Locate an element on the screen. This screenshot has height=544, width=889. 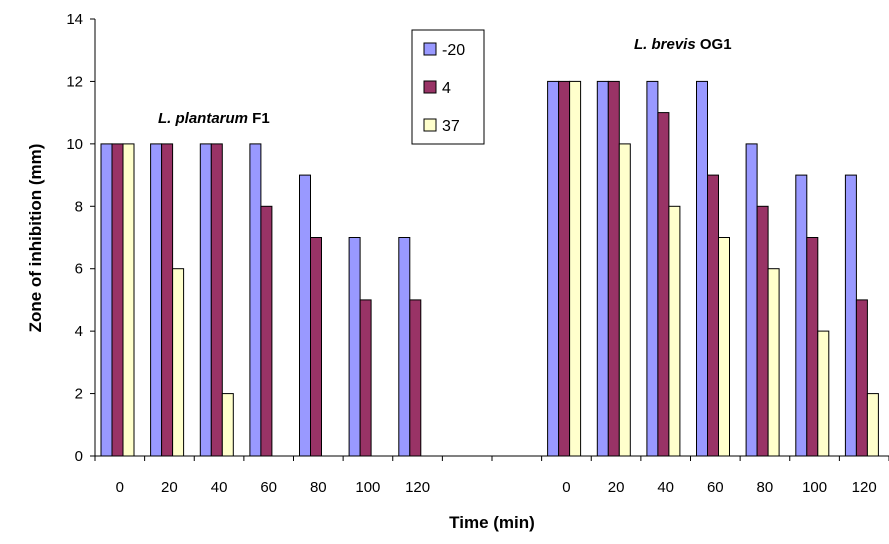
annotation-plantarum: L. plantarum F1 is located at coordinates (214, 118).